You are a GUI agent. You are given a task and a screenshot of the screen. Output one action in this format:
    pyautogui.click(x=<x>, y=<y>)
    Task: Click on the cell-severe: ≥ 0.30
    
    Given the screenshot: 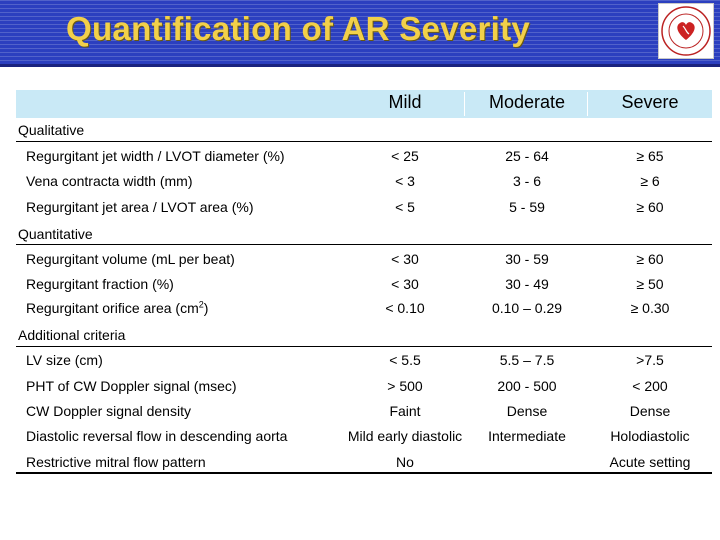 What is the action you would take?
    pyautogui.click(x=650, y=308)
    